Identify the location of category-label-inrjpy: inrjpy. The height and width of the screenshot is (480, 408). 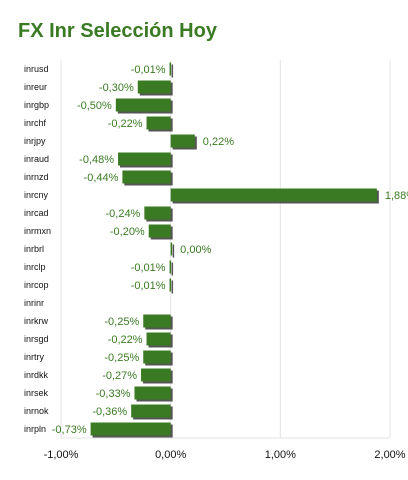
(35, 141).